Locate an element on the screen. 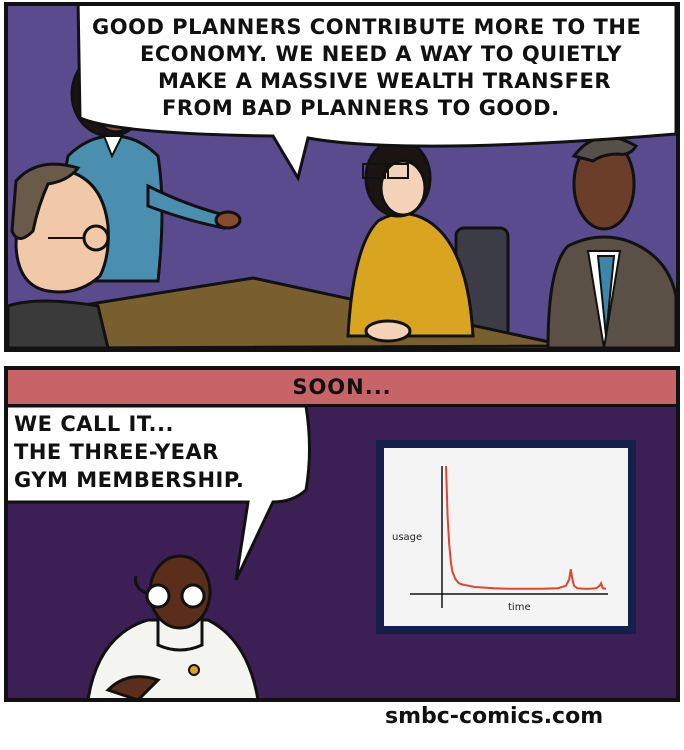 Image resolution: width=684 pixels, height=750 pixels. speech-line: FROM BAD PLANNERS TO GOOD. is located at coordinates (361, 108).